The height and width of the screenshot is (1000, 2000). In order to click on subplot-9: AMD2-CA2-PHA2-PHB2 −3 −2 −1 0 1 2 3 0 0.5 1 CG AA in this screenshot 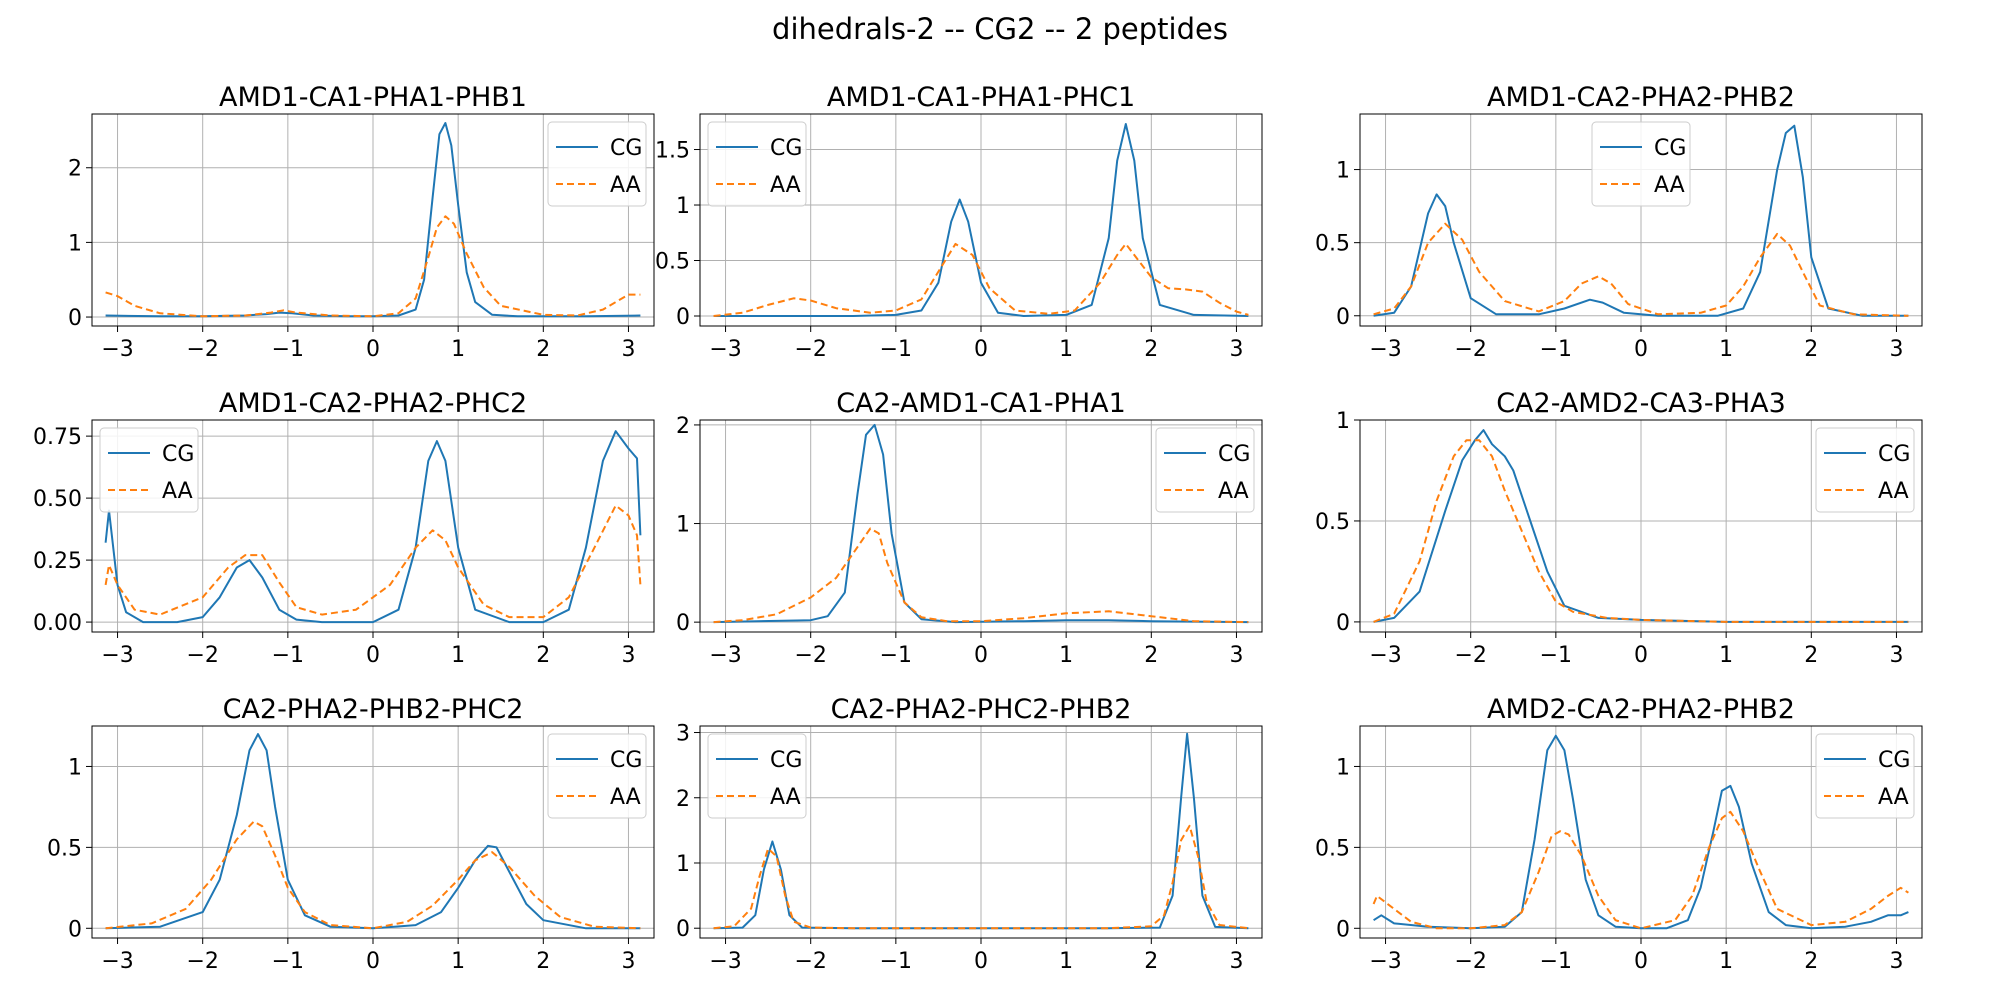, I will do `click(1619, 834)`.